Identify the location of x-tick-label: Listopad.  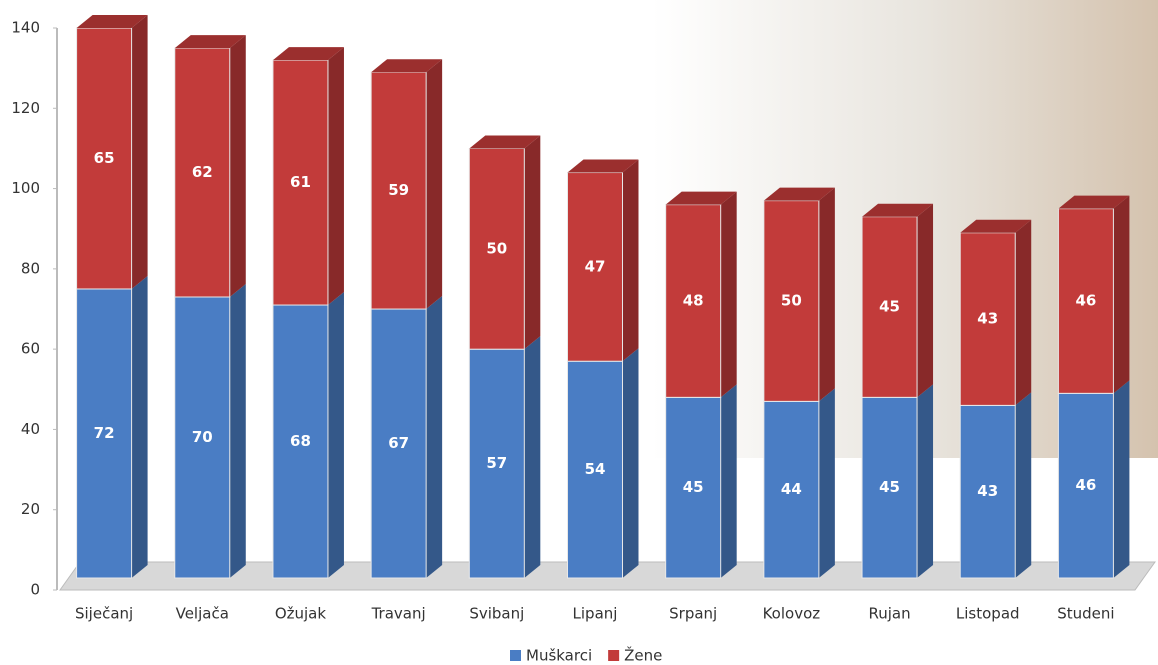
(988, 614).